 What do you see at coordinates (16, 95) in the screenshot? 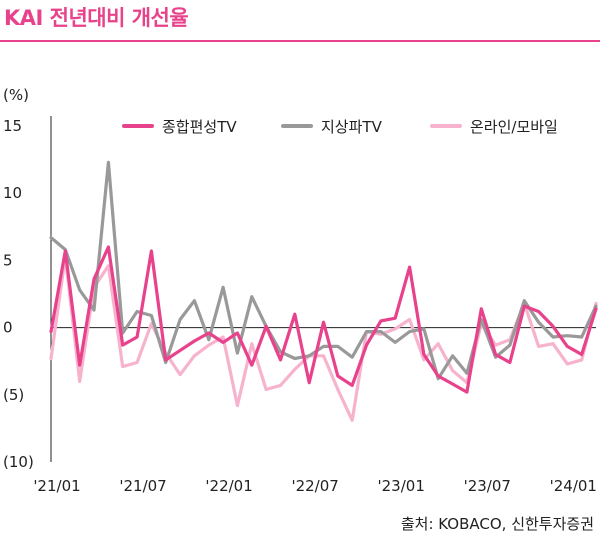
I see `y-axis-unit-label: (%)` at bounding box center [16, 95].